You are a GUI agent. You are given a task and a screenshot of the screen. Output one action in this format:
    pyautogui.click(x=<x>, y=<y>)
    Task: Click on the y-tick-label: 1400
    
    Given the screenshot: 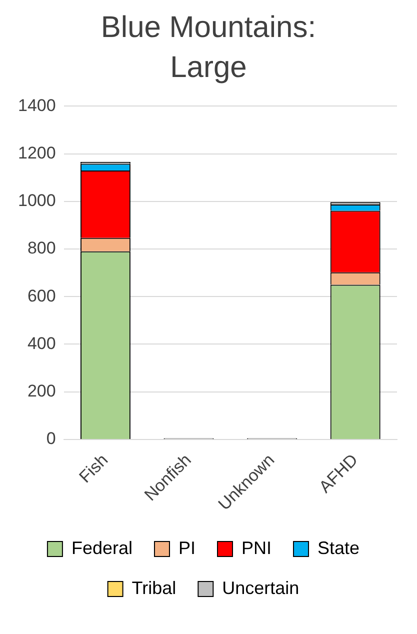 What is the action you would take?
    pyautogui.click(x=37, y=105)
    